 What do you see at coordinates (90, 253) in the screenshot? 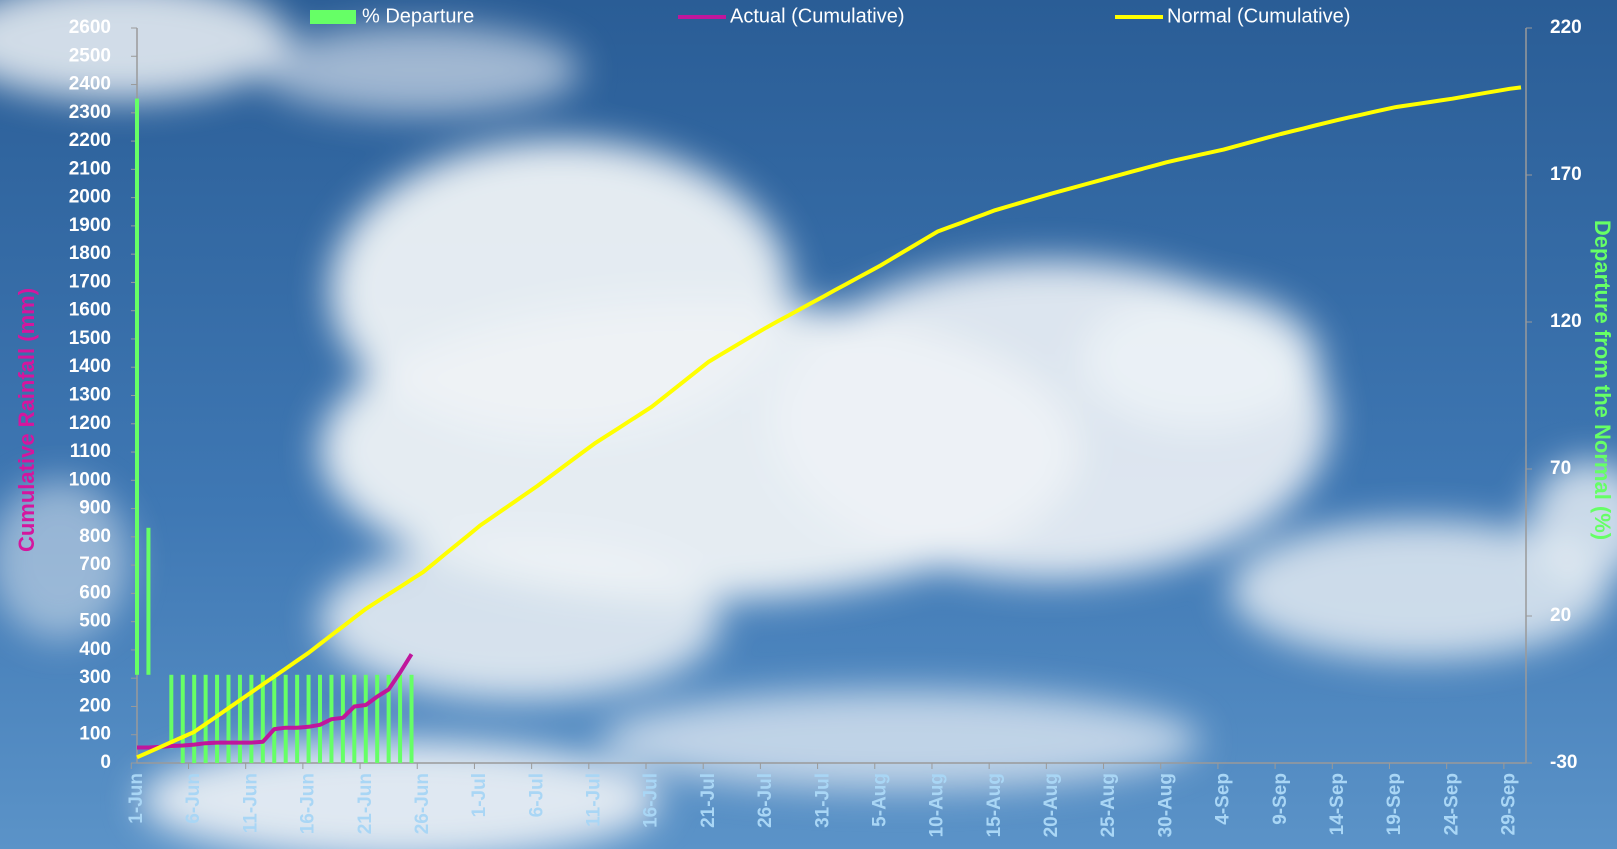
I see `y-tick-label: 1800` at bounding box center [90, 253].